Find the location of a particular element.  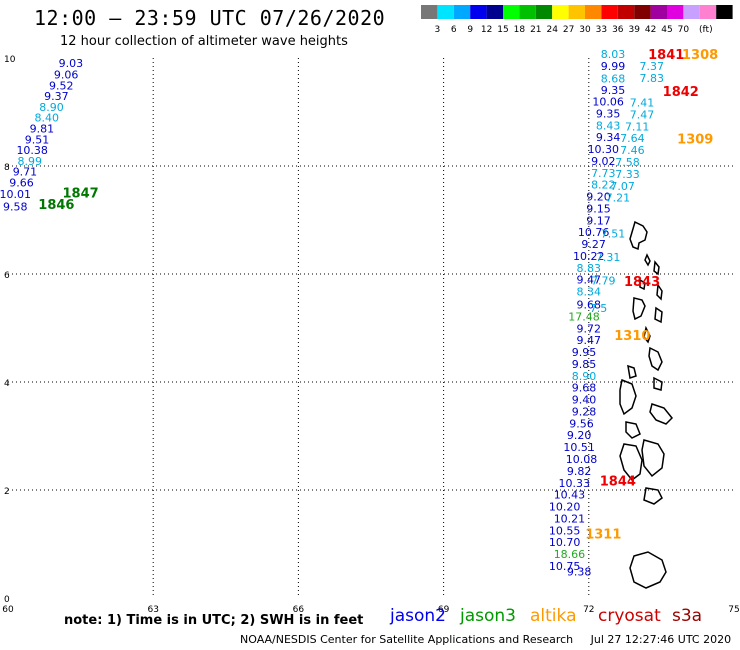

wave-height-label: 9.66 is located at coordinates (21, 183).